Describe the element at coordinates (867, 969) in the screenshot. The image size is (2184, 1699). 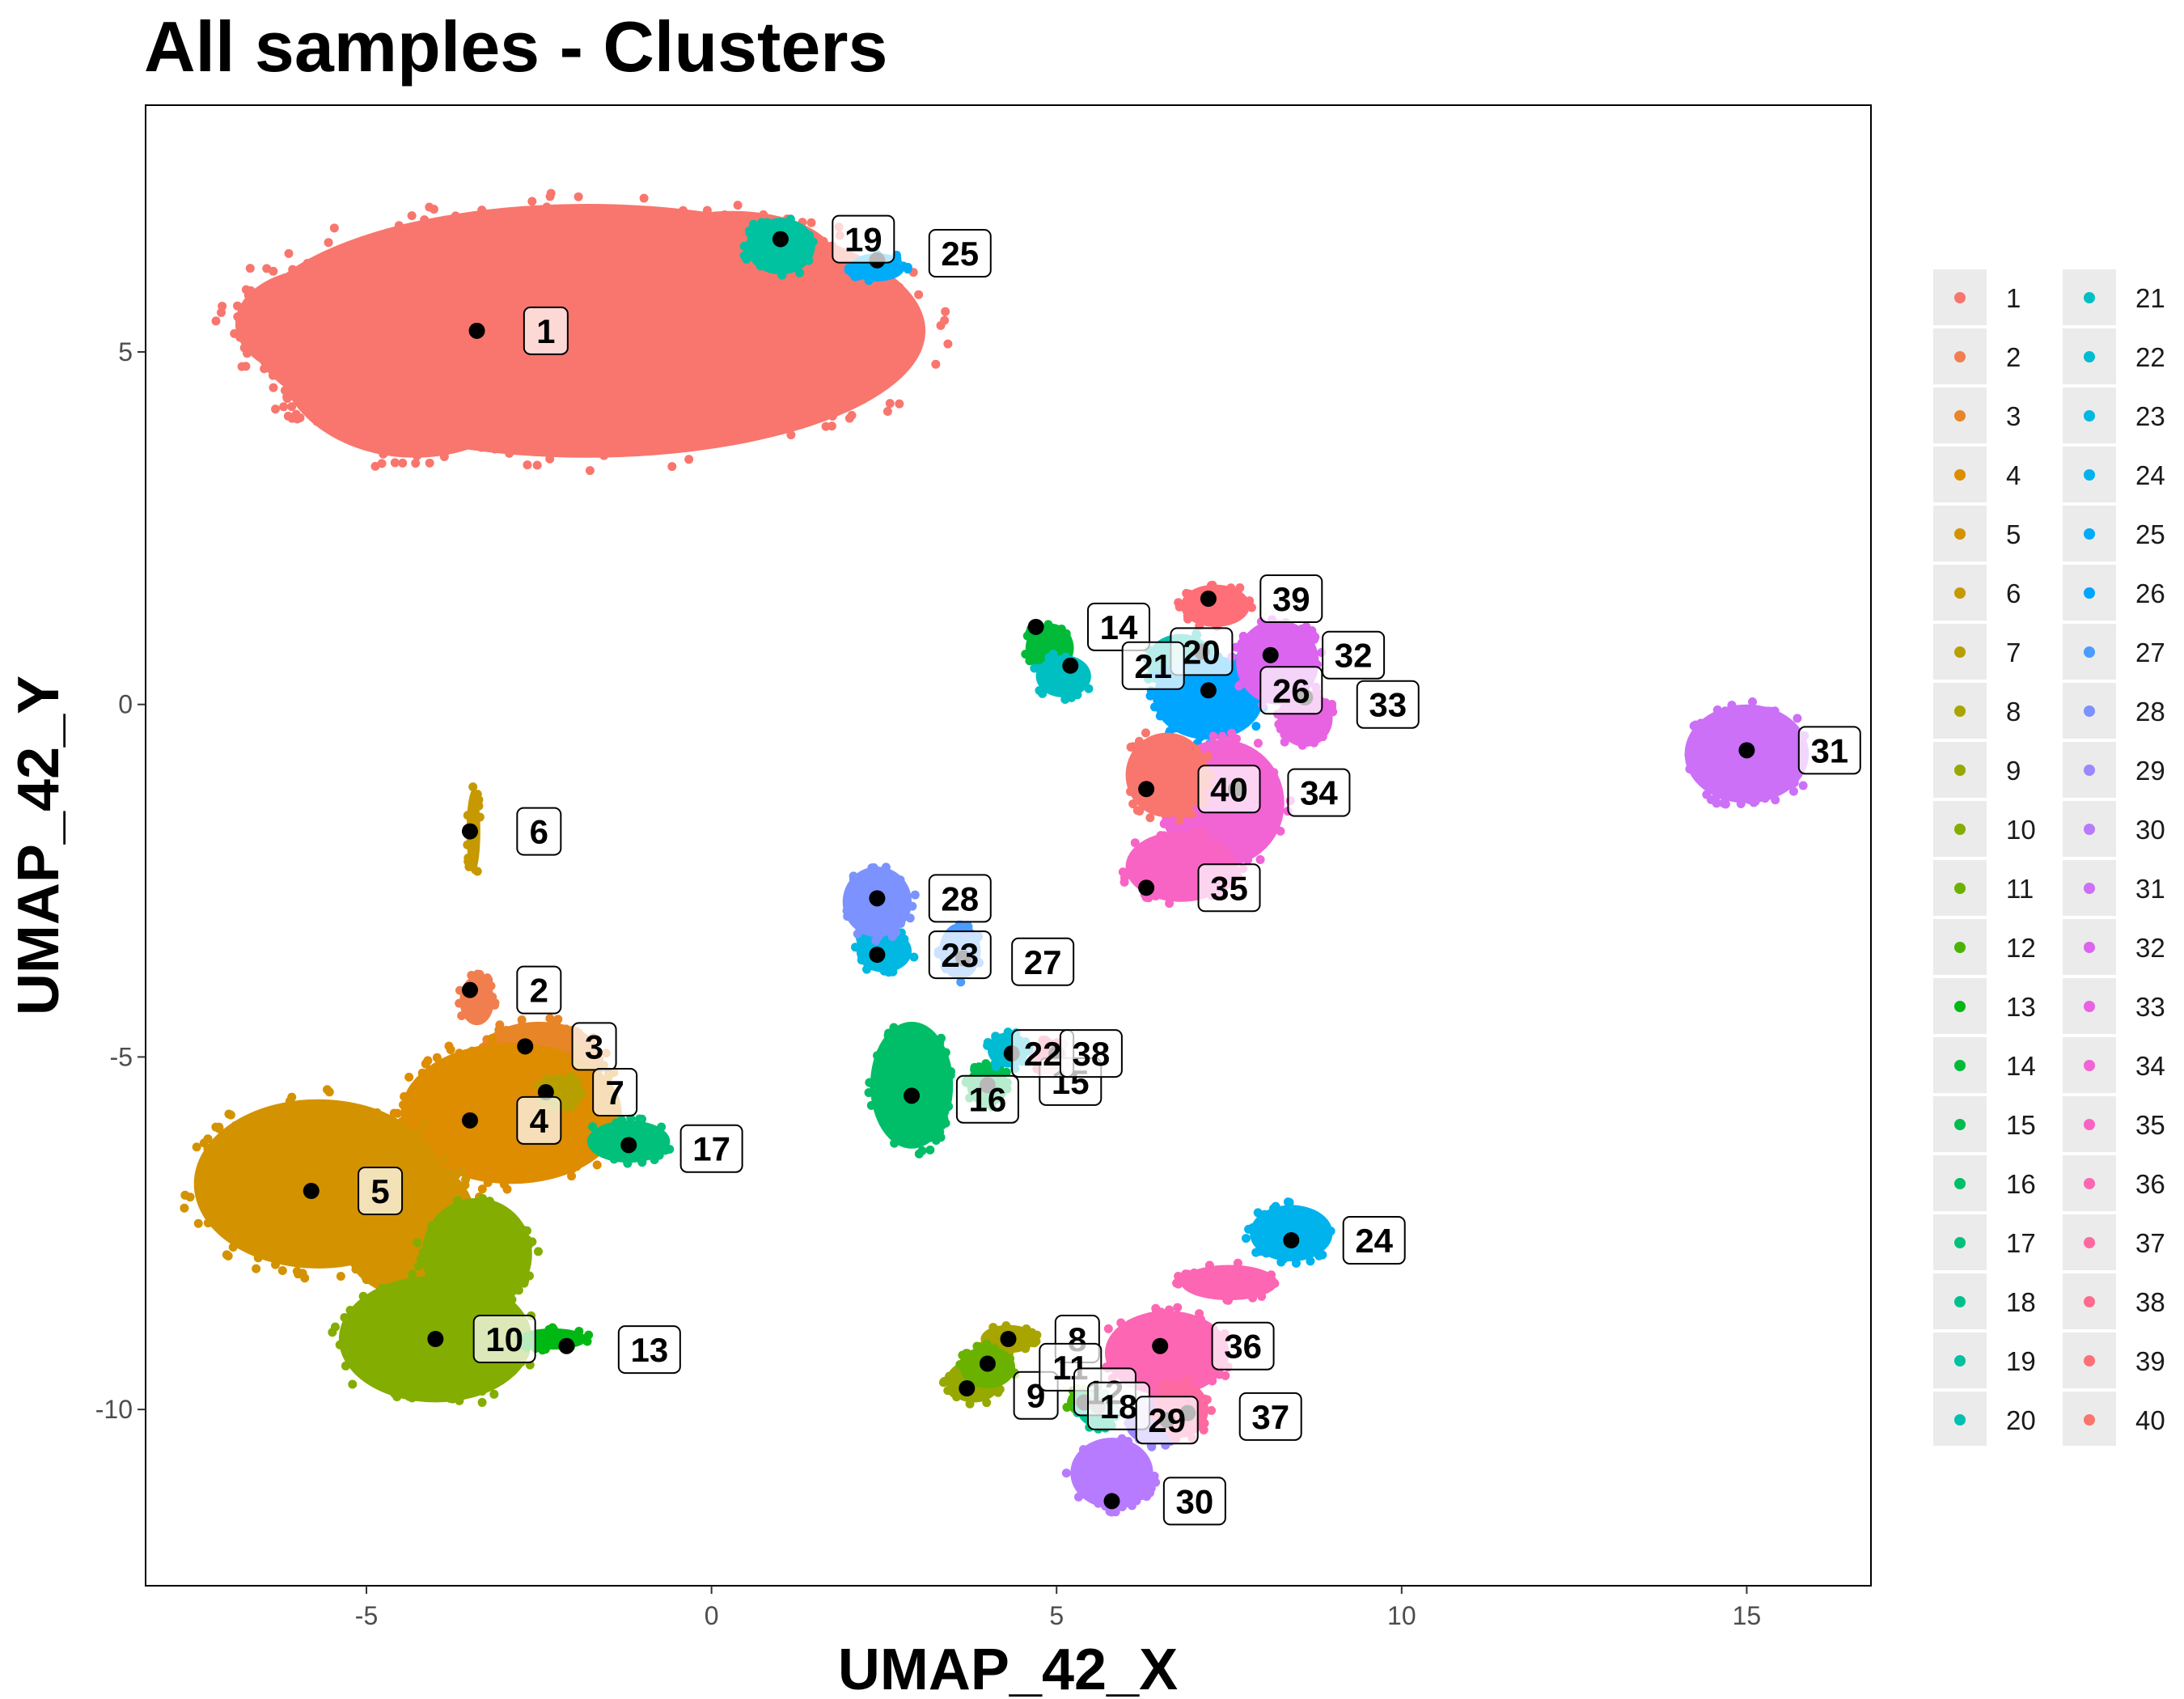
I see `cluster-23-point` at that location.